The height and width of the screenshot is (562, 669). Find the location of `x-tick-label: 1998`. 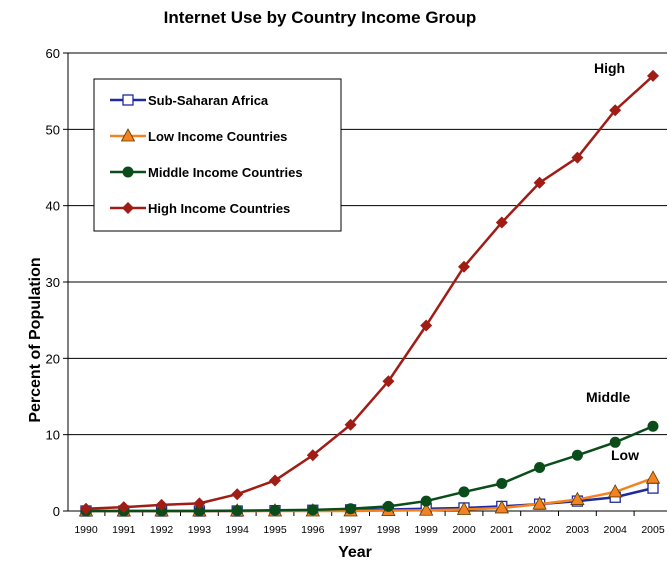

x-tick-label: 1998 is located at coordinates (389, 530).